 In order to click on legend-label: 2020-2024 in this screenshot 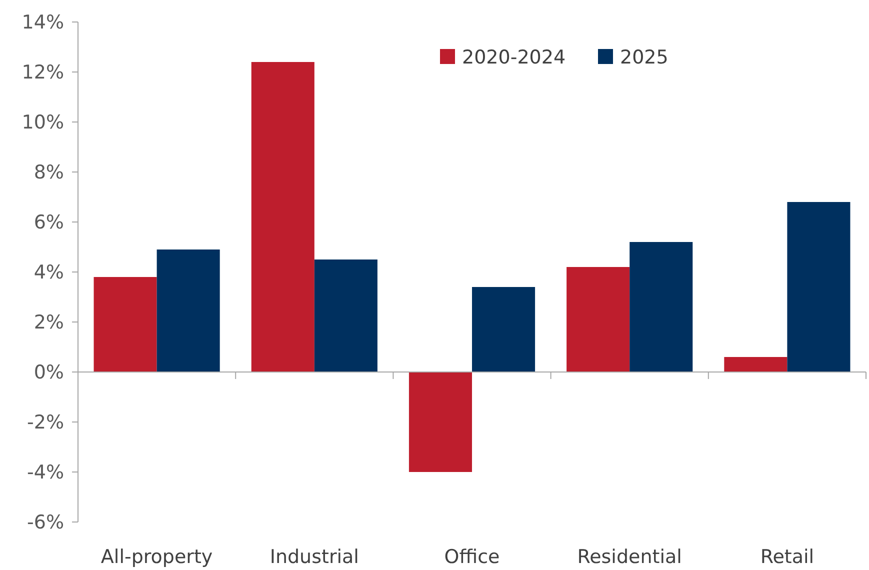, I will do `click(514, 57)`.